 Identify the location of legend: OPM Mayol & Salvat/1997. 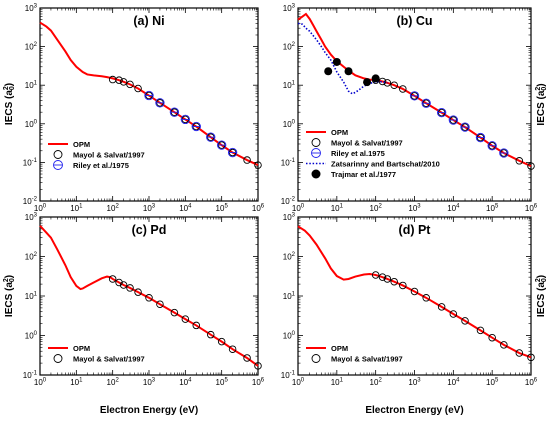
(96, 354).